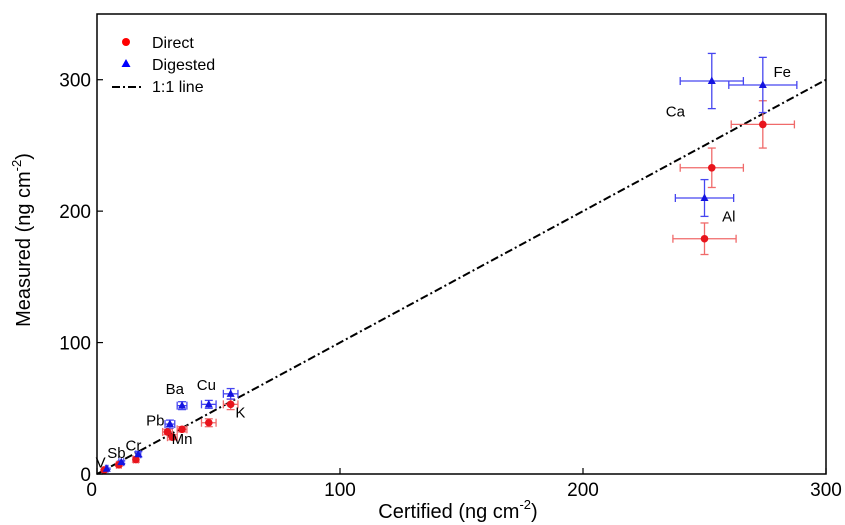 The height and width of the screenshot is (525, 845). I want to click on x-tick-label: 300, so click(826, 490).